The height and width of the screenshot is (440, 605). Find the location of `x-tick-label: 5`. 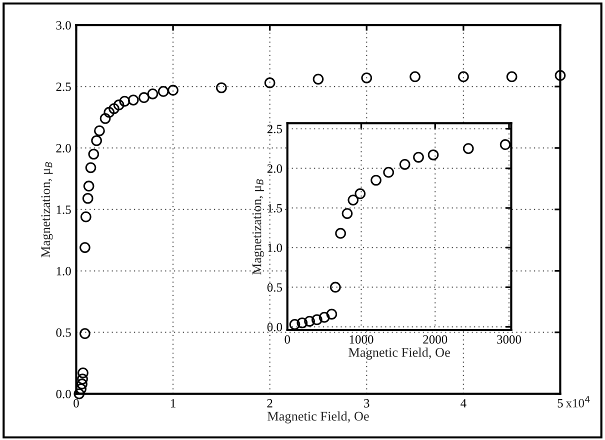

x-tick-label: 5 is located at coordinates (560, 403).